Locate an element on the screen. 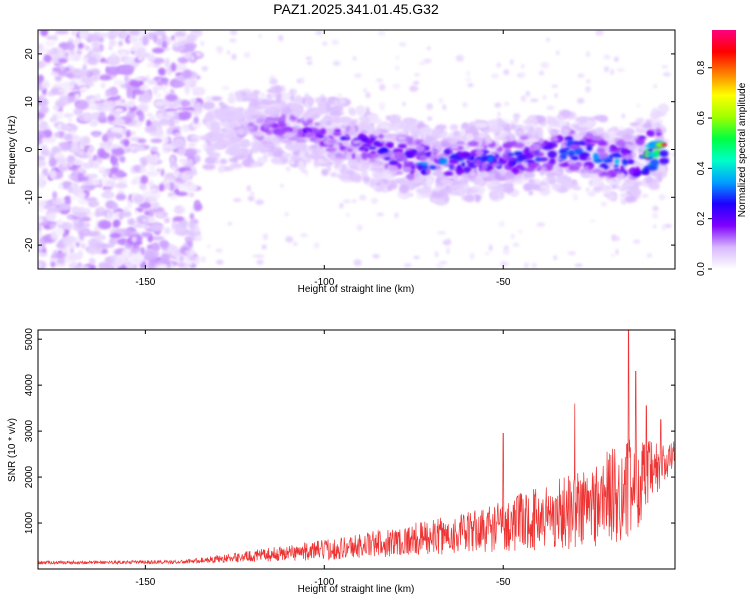 This screenshot has width=750, height=600. spectrogram-y-label: Frequency (Hz) is located at coordinates (12, 150).